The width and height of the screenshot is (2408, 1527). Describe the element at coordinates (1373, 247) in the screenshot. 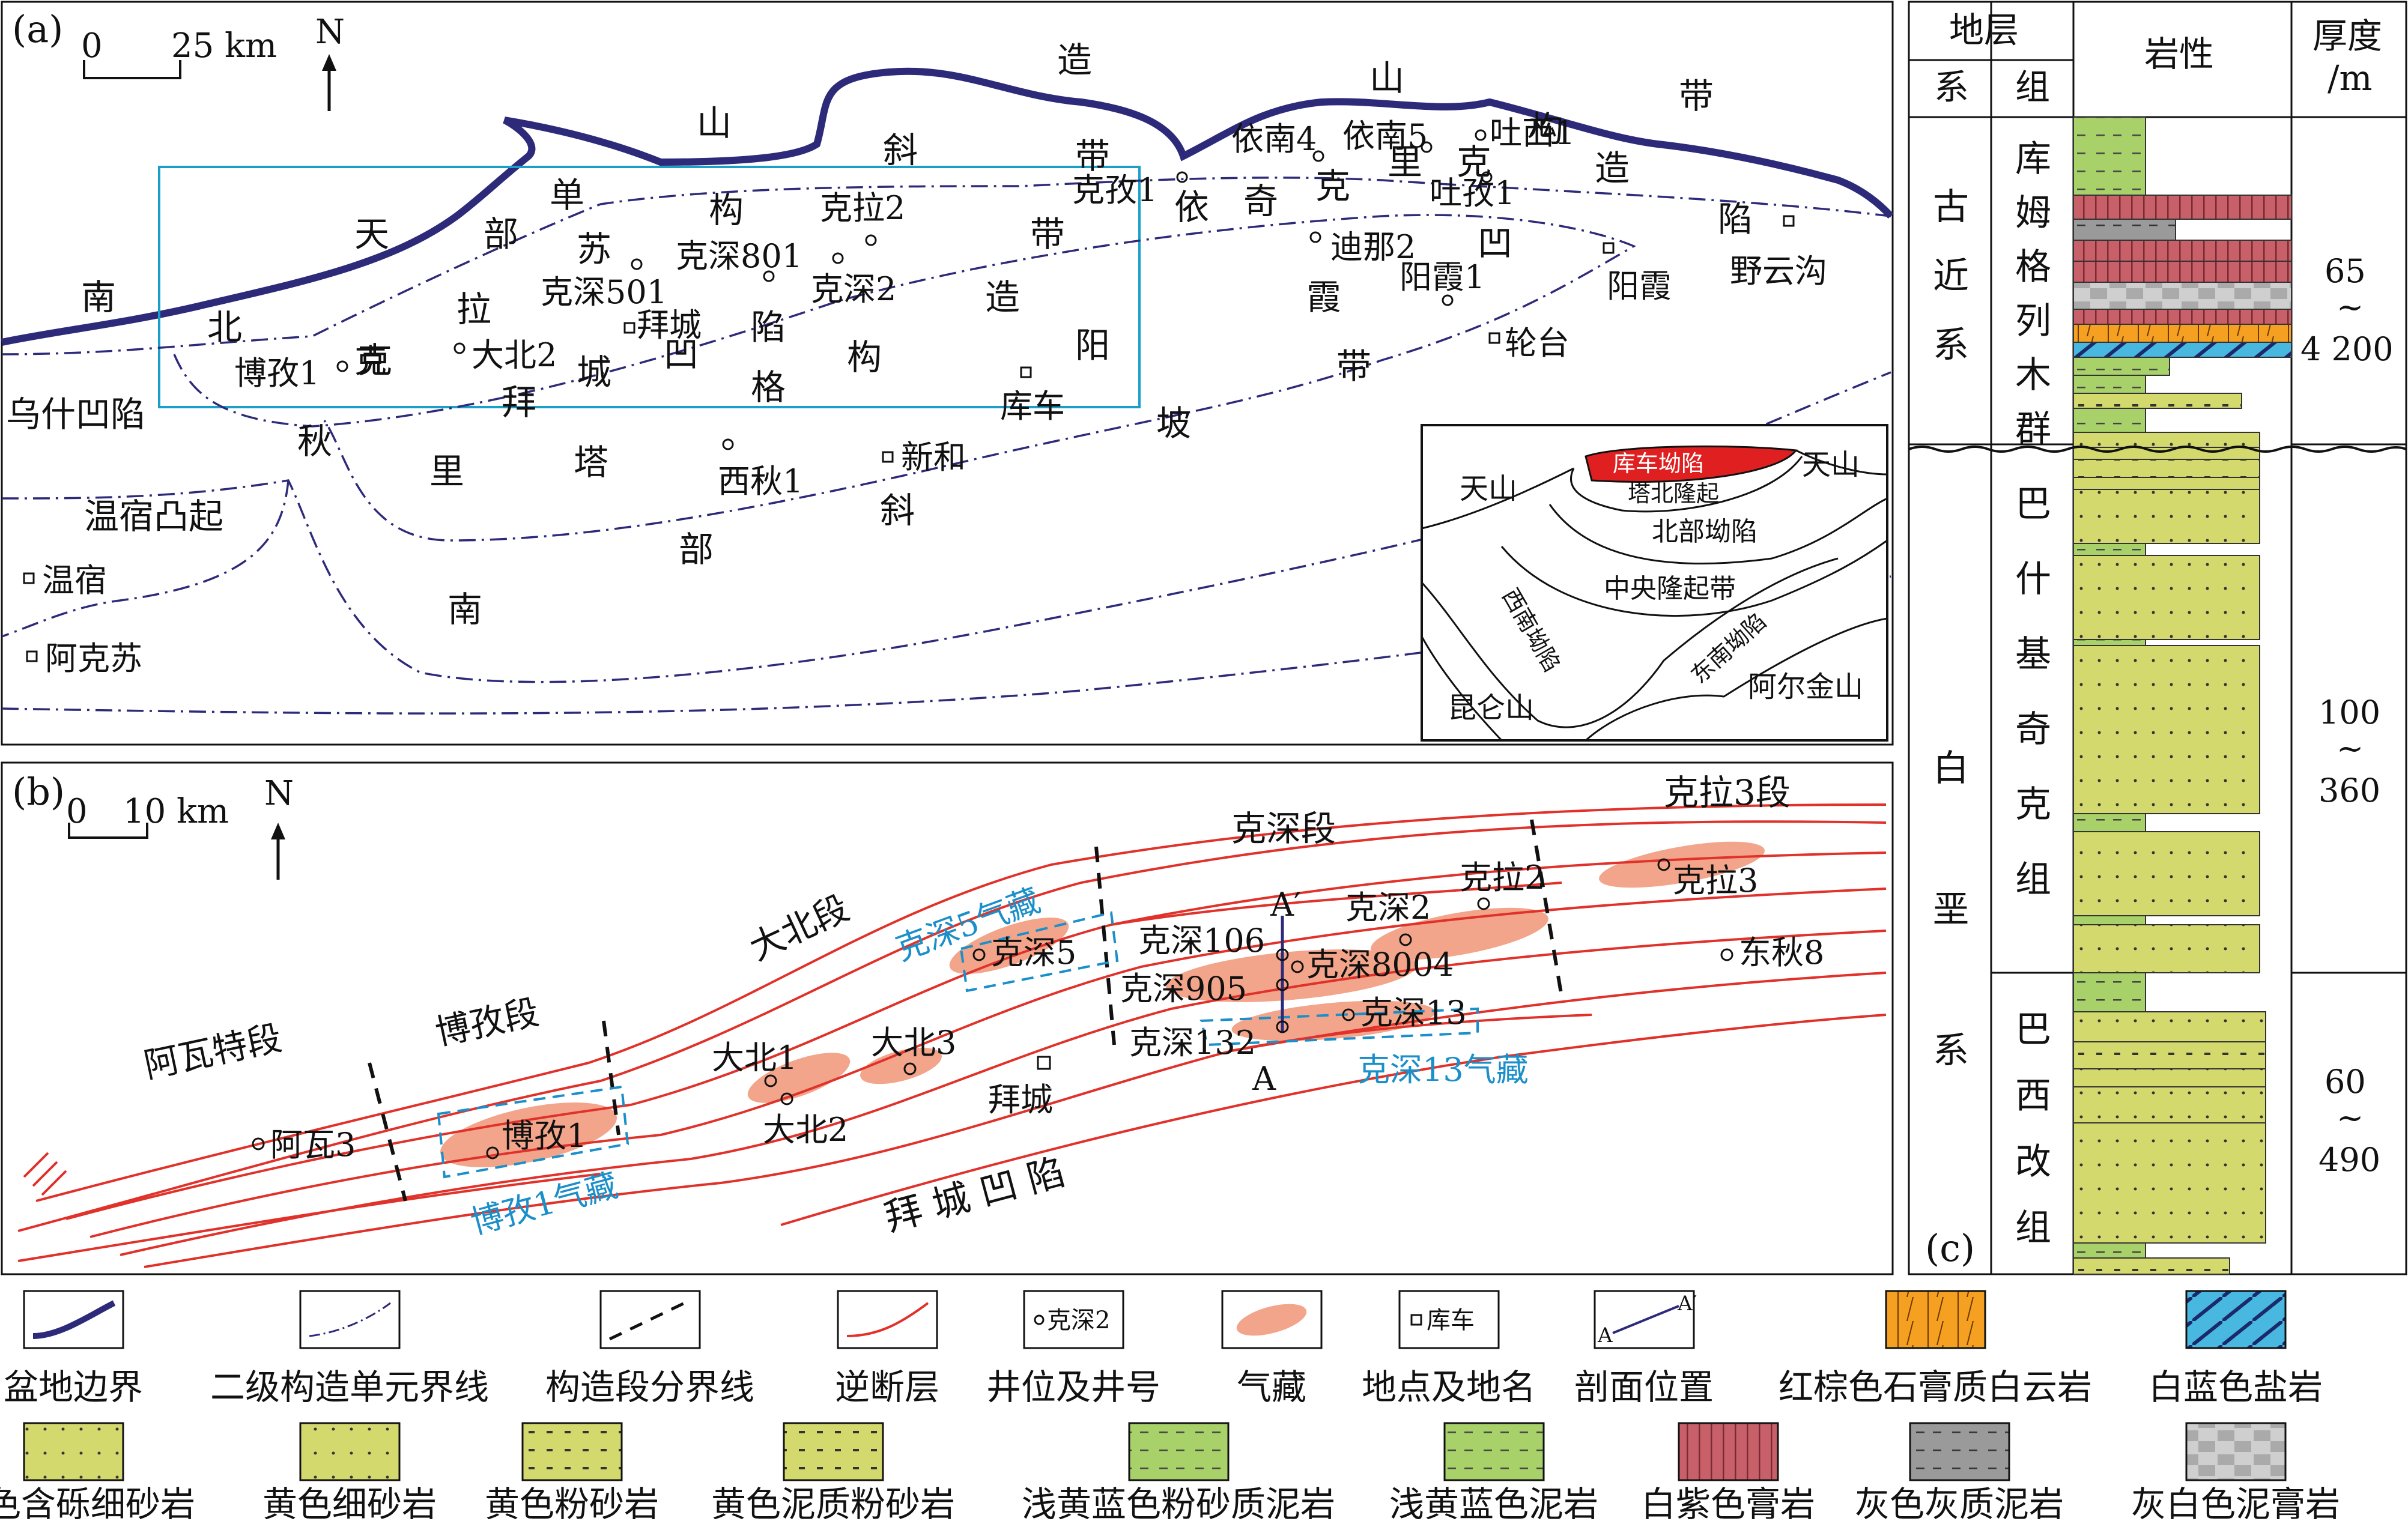

I see `well-label: 迪那2` at that location.